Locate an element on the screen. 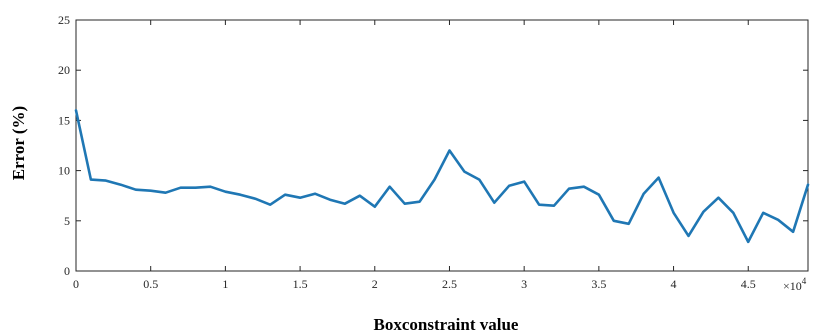  x-tick-label: 2 is located at coordinates (375, 284).